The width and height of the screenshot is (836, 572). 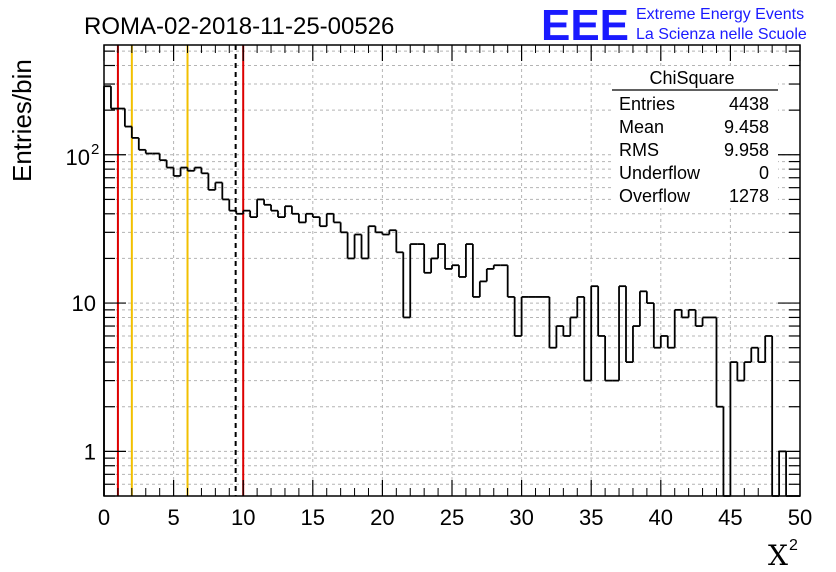 I want to click on x-tick-label: 5, so click(x=173, y=517).